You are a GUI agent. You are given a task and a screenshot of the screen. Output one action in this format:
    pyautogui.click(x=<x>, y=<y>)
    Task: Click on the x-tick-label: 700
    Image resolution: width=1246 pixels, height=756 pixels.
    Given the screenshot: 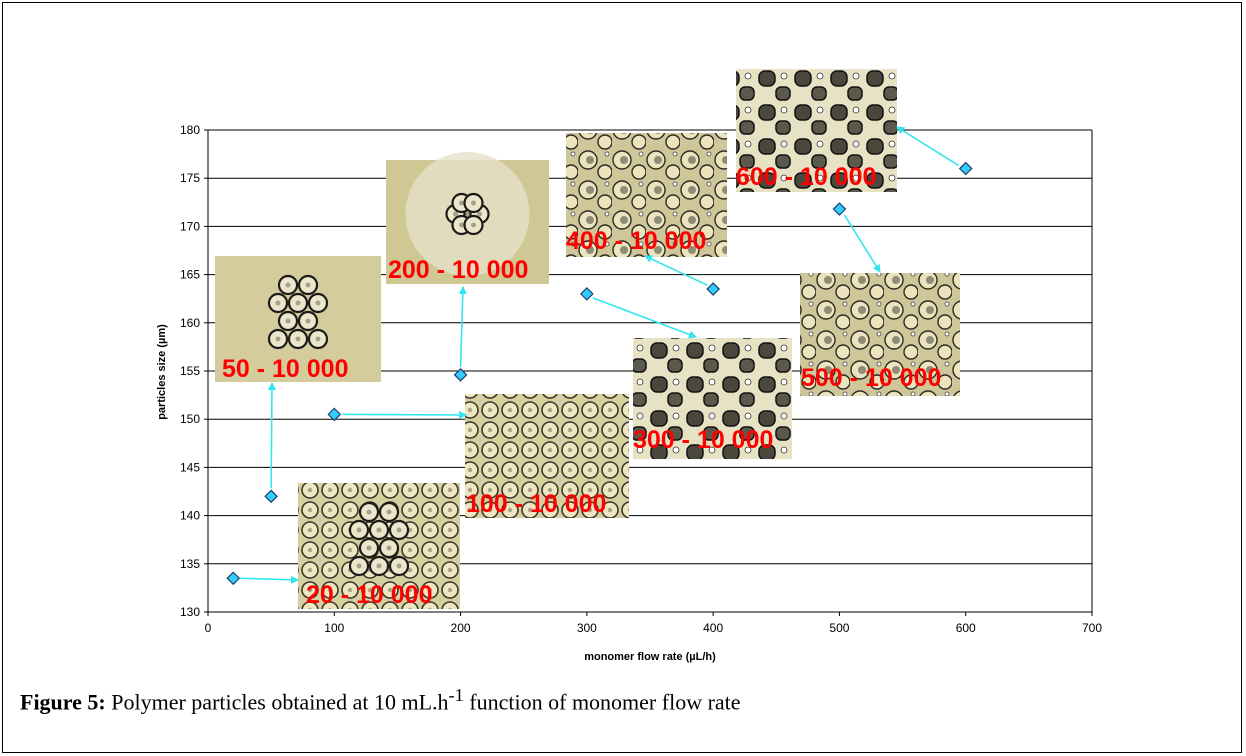 What is the action you would take?
    pyautogui.click(x=1092, y=628)
    